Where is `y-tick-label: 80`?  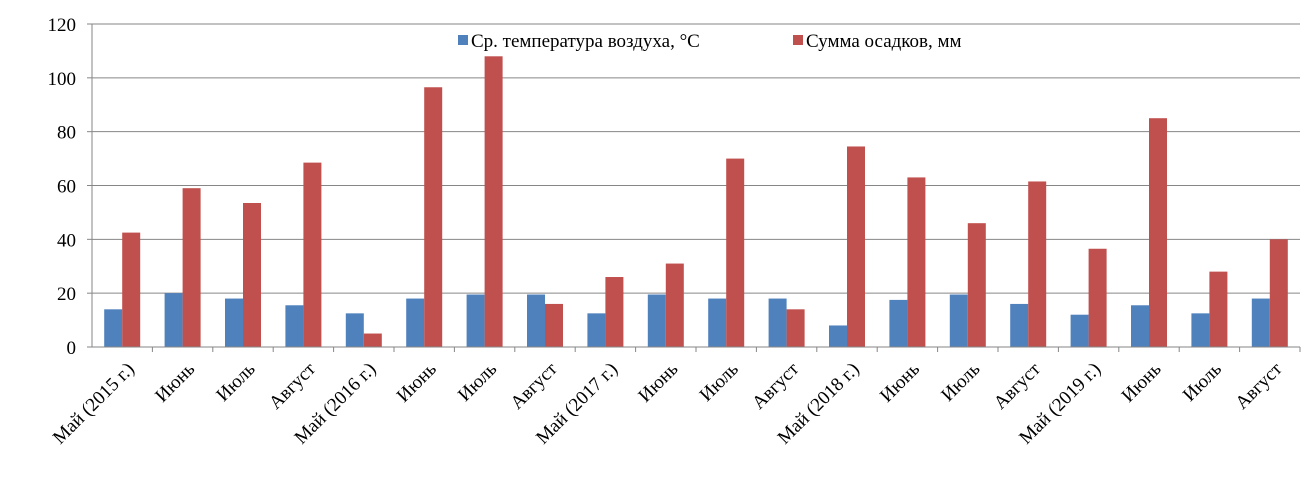
y-tick-label: 80 is located at coordinates (66, 133).